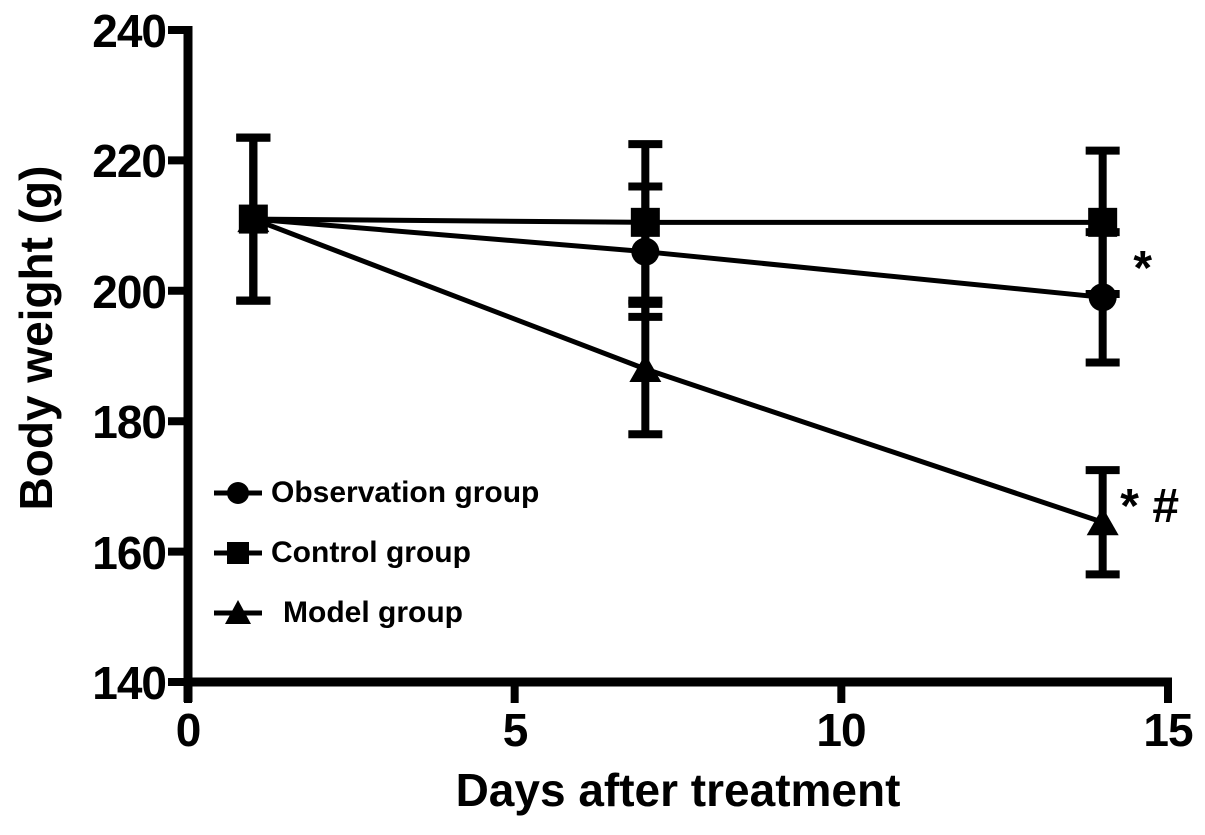  What do you see at coordinates (678, 790) in the screenshot?
I see `x-axis-title: Days after treatment` at bounding box center [678, 790].